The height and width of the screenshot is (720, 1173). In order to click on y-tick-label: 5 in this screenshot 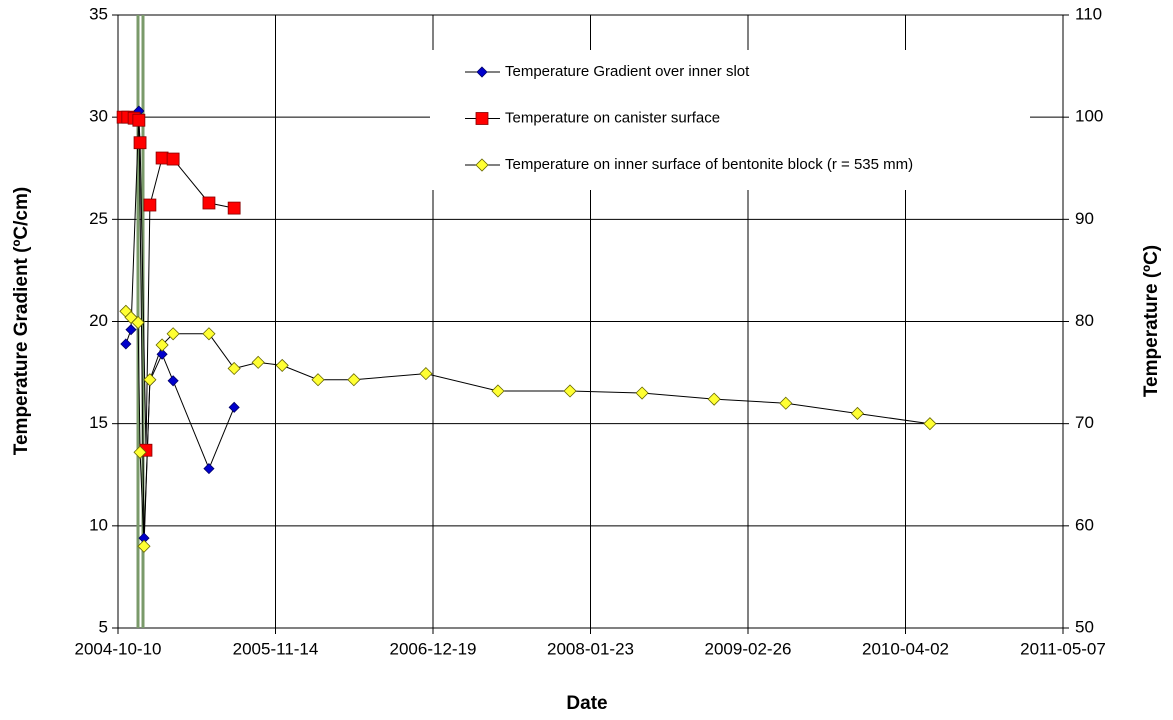, I will do `click(103, 626)`.